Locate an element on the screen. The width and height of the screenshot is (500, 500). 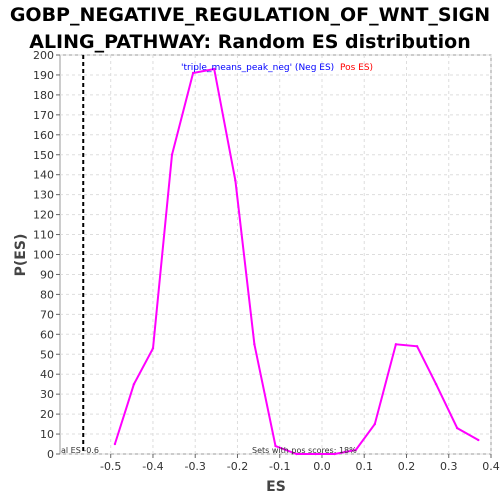
chart-title-line-2: ALING_PATHWAY: Random ES distribution is located at coordinates (250, 42).